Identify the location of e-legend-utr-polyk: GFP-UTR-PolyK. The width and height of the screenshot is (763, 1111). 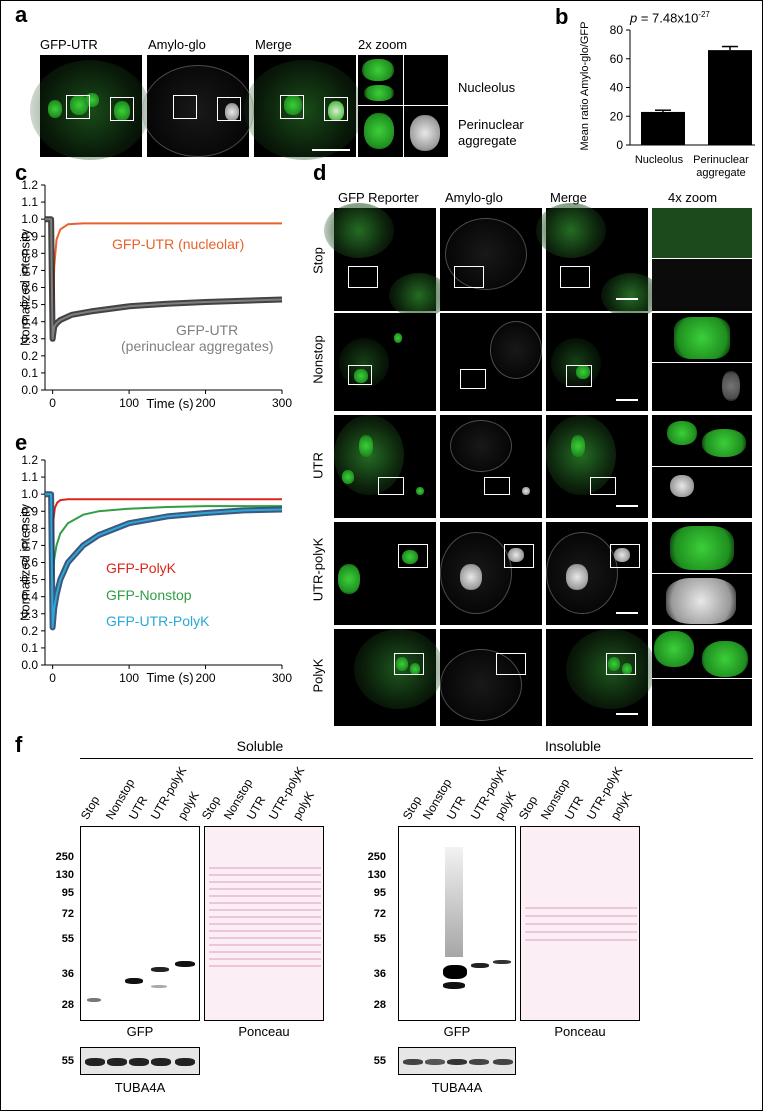
(158, 621).